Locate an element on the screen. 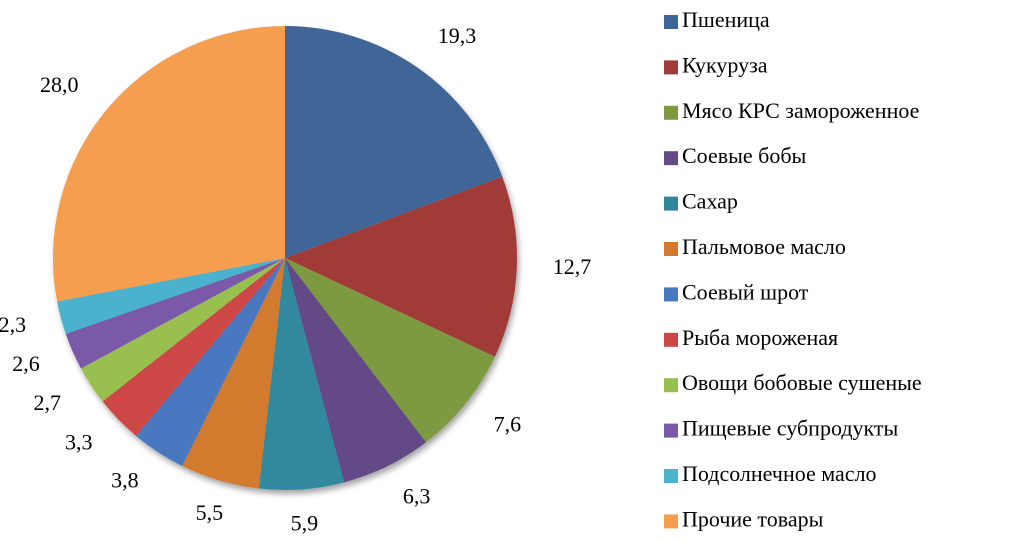 This screenshot has width=1015, height=541. data-label: 19,3 is located at coordinates (457, 35).